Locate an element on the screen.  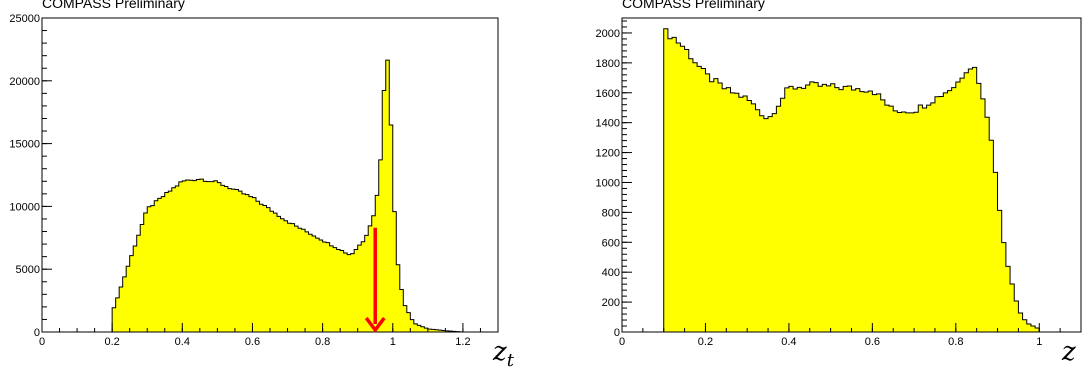
y-tick-label: 1600 is located at coordinates (608, 94).